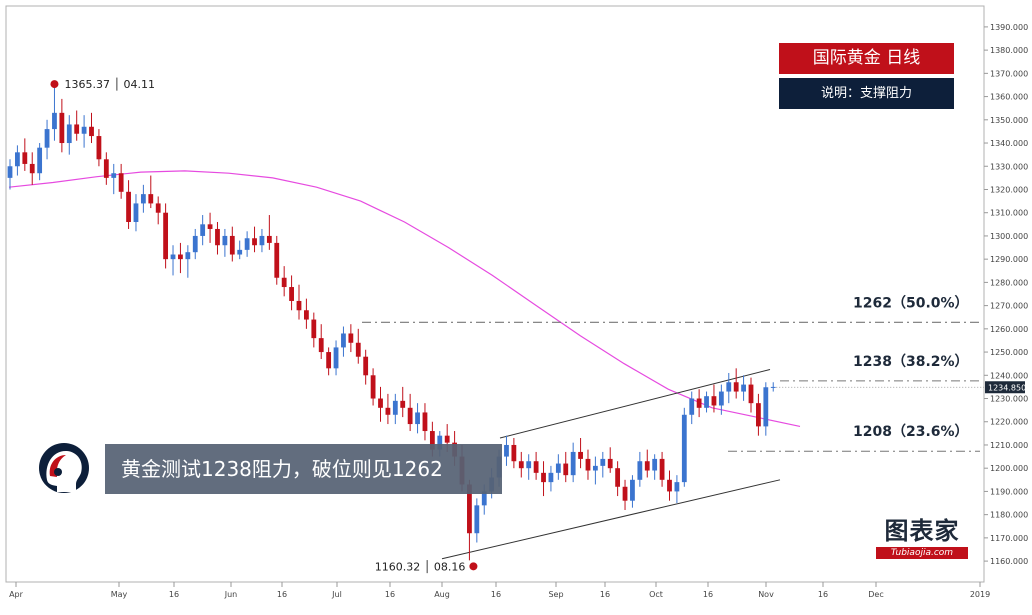 This screenshot has height=615, width=1032. I want to click on y-tick-label: 1290.000, so click(1009, 259).